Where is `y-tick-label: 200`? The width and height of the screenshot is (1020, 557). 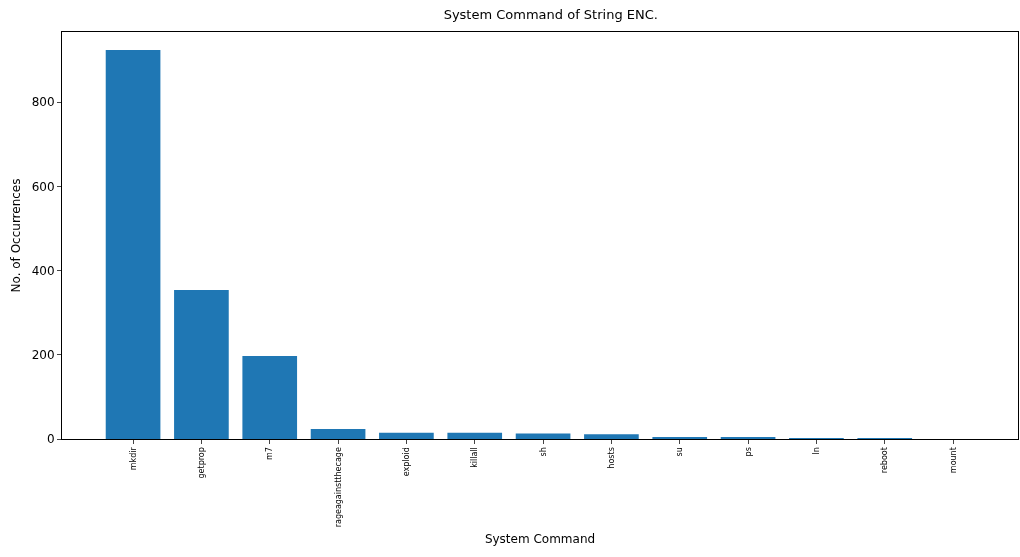 y-tick-label: 200 is located at coordinates (43, 355).